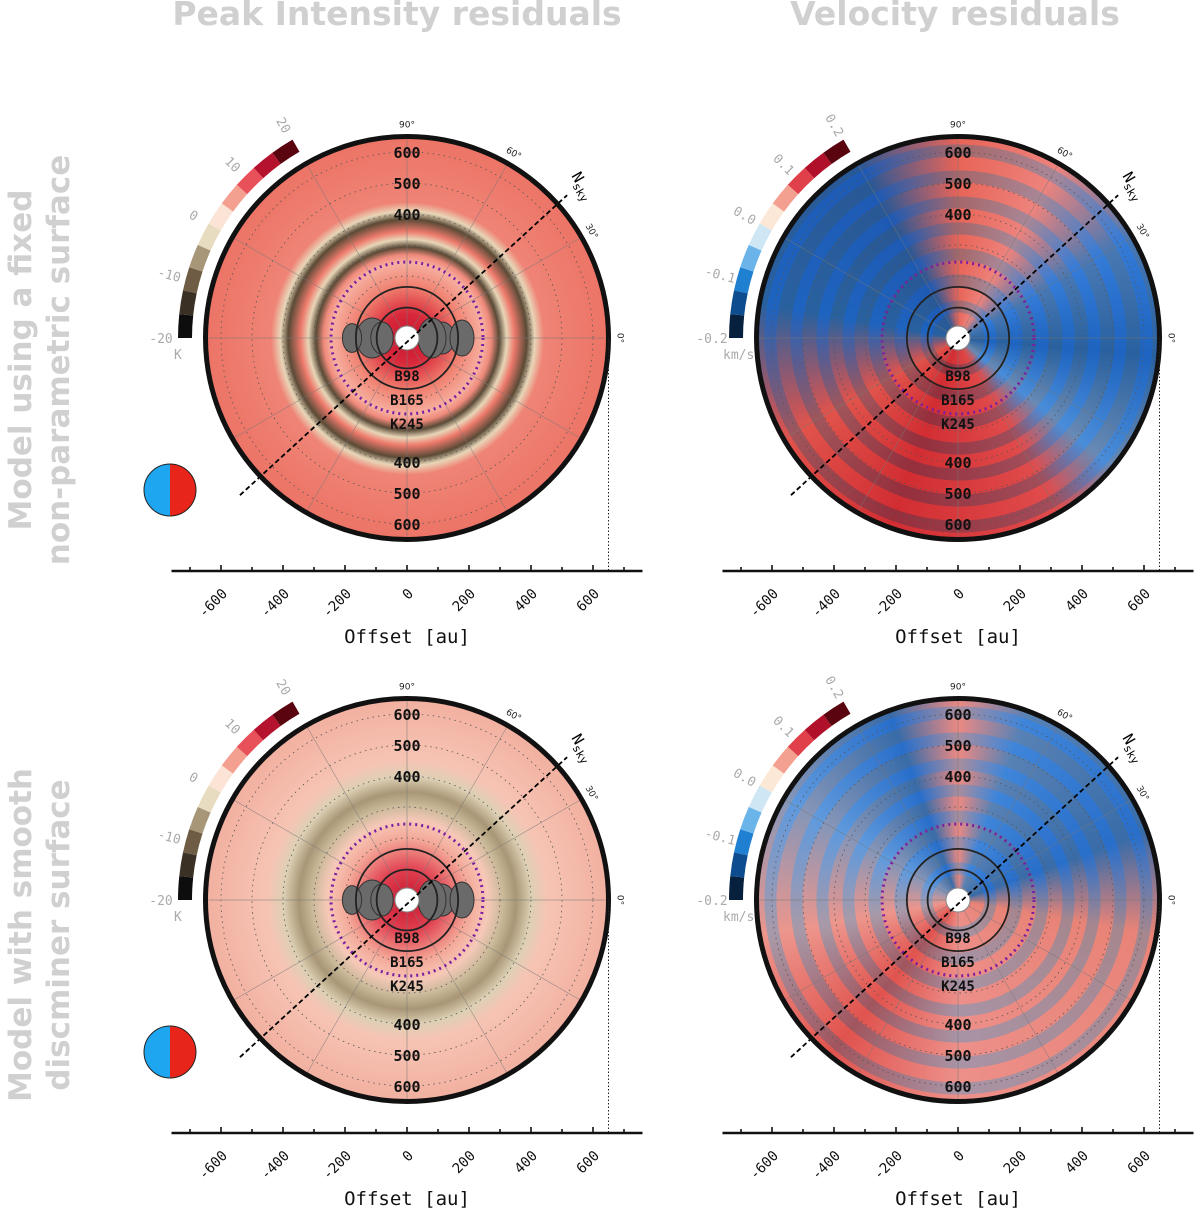 The width and height of the screenshot is (1200, 1214). Describe the element at coordinates (955, 16) in the screenshot. I see `column-title-velocity: Velocity residuals` at that location.